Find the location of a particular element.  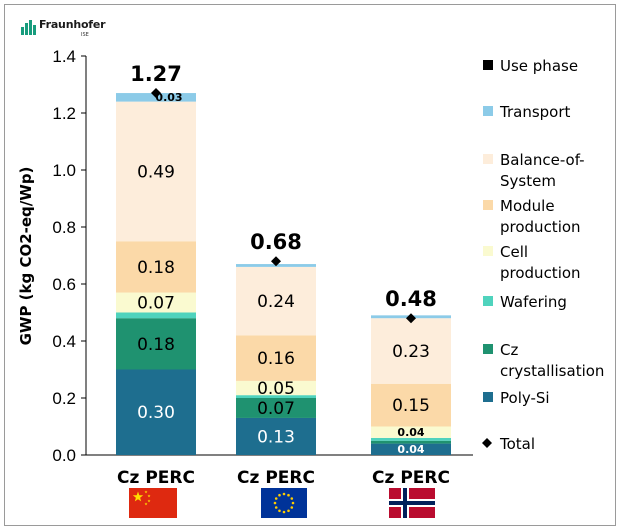

y-tick-label: 0.2 is located at coordinates (64, 398).